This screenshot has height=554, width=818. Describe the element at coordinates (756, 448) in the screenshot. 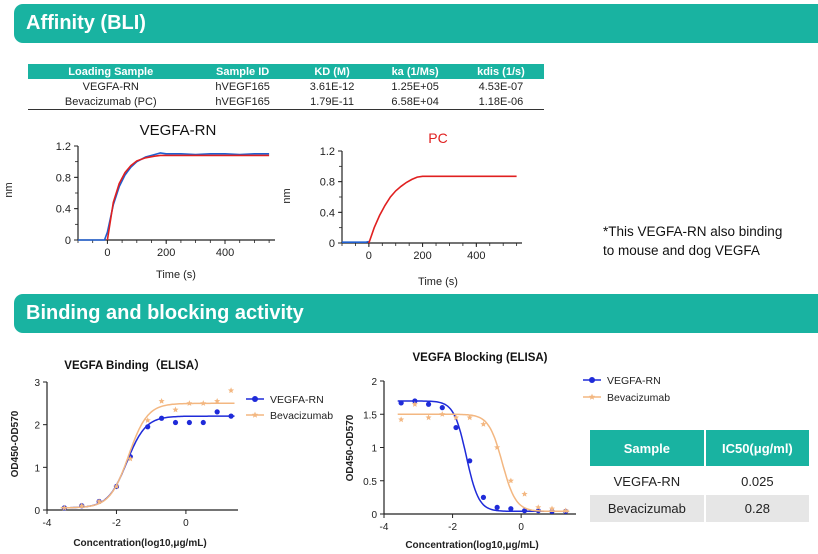

I see `ic50-header-cell: IC50(μg/ml)` at that location.